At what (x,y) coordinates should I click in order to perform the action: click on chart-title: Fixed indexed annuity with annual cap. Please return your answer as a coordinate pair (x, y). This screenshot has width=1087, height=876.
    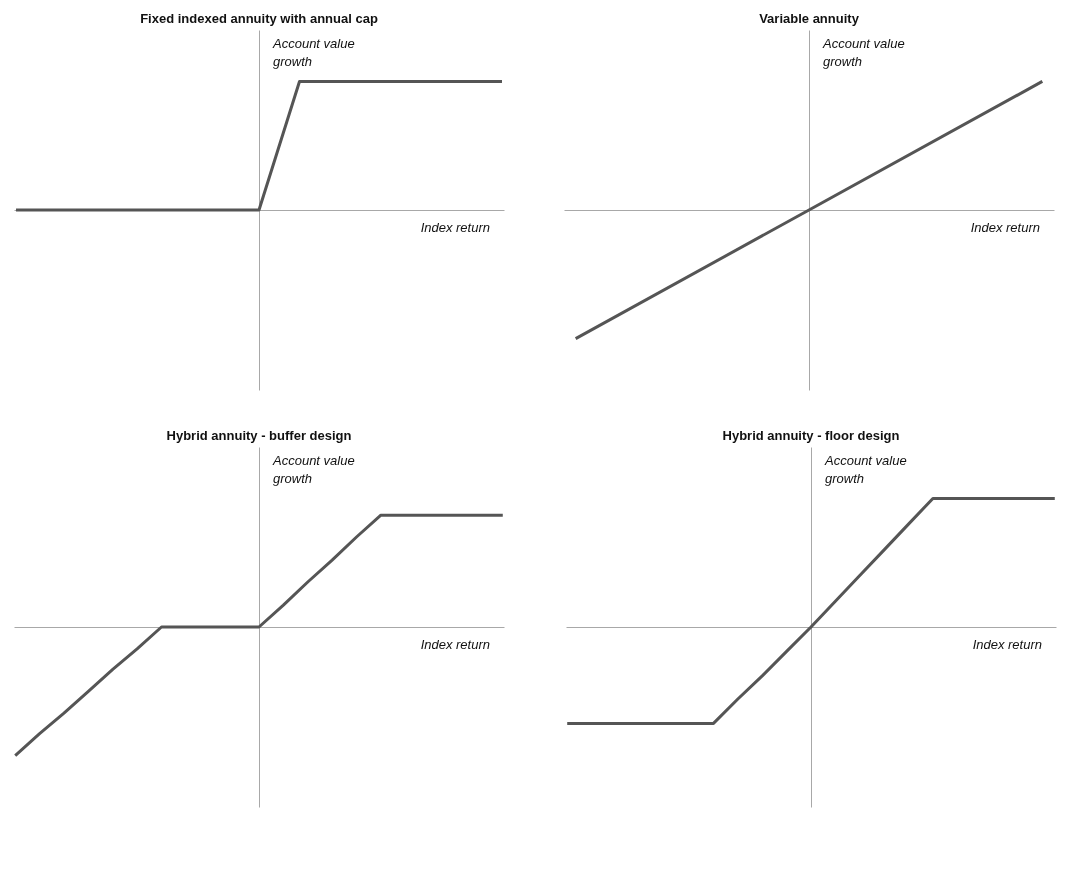
    Looking at the image, I should click on (259, 18).